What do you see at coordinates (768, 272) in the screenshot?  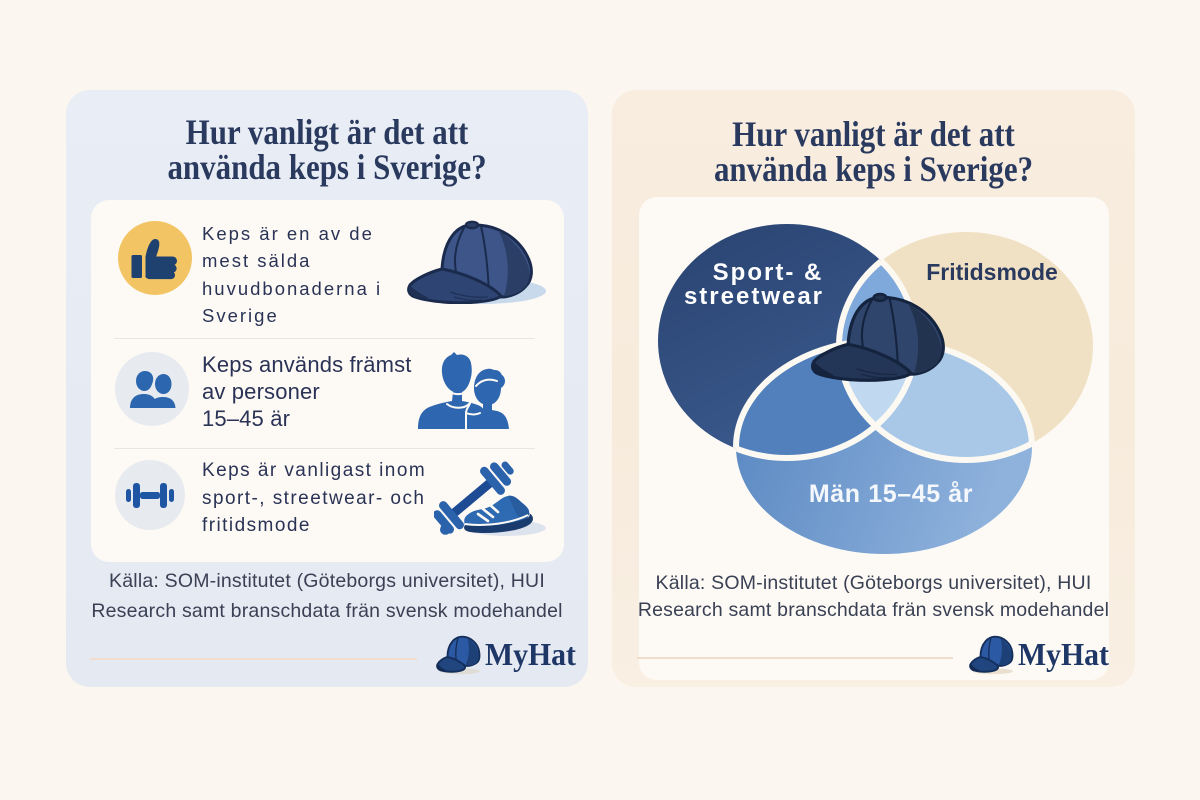 I see `svg-text: Sport- &` at bounding box center [768, 272].